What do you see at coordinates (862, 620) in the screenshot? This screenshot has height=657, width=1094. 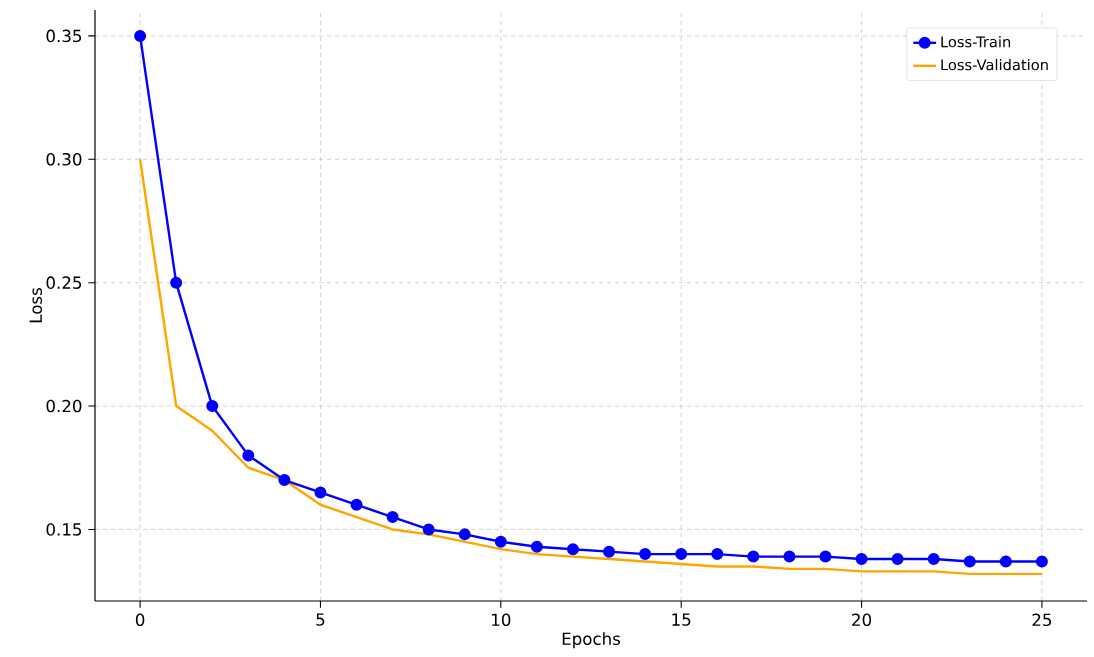 I see `x-tick-label: 20` at bounding box center [862, 620].